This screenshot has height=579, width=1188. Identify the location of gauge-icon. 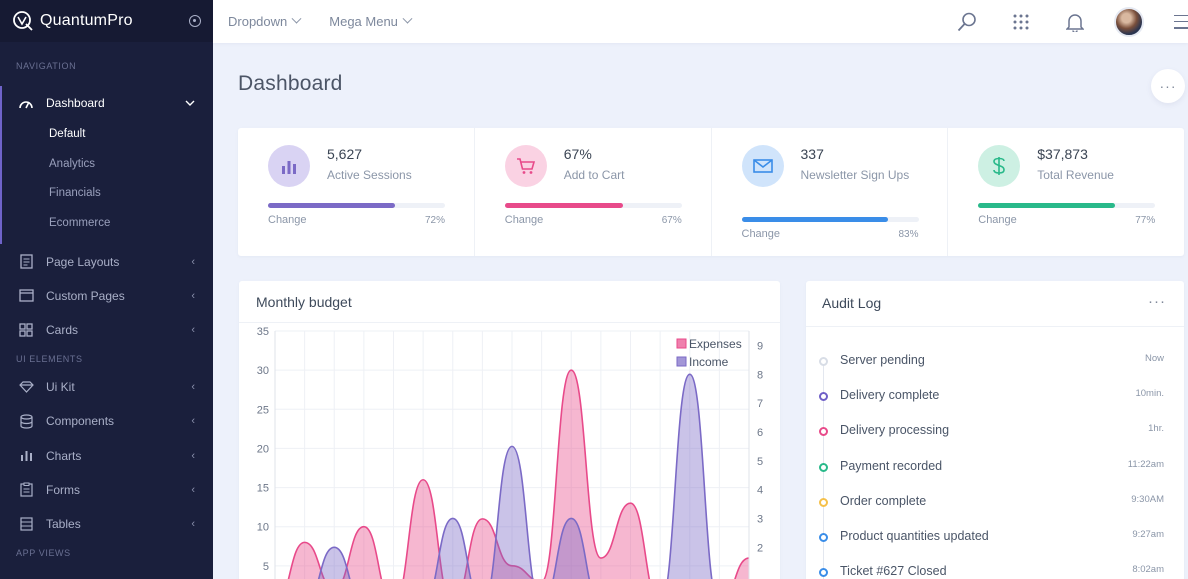
(26, 103).